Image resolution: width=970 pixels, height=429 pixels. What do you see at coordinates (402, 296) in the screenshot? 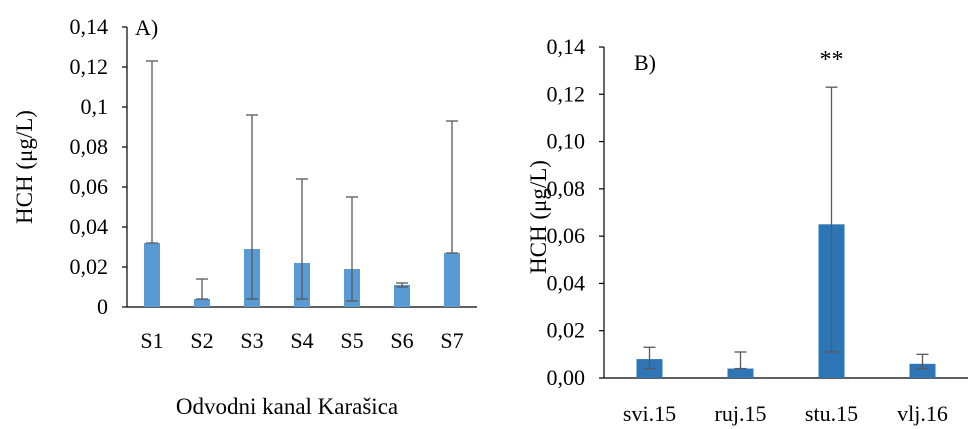
I see `bar-a-s6` at bounding box center [402, 296].